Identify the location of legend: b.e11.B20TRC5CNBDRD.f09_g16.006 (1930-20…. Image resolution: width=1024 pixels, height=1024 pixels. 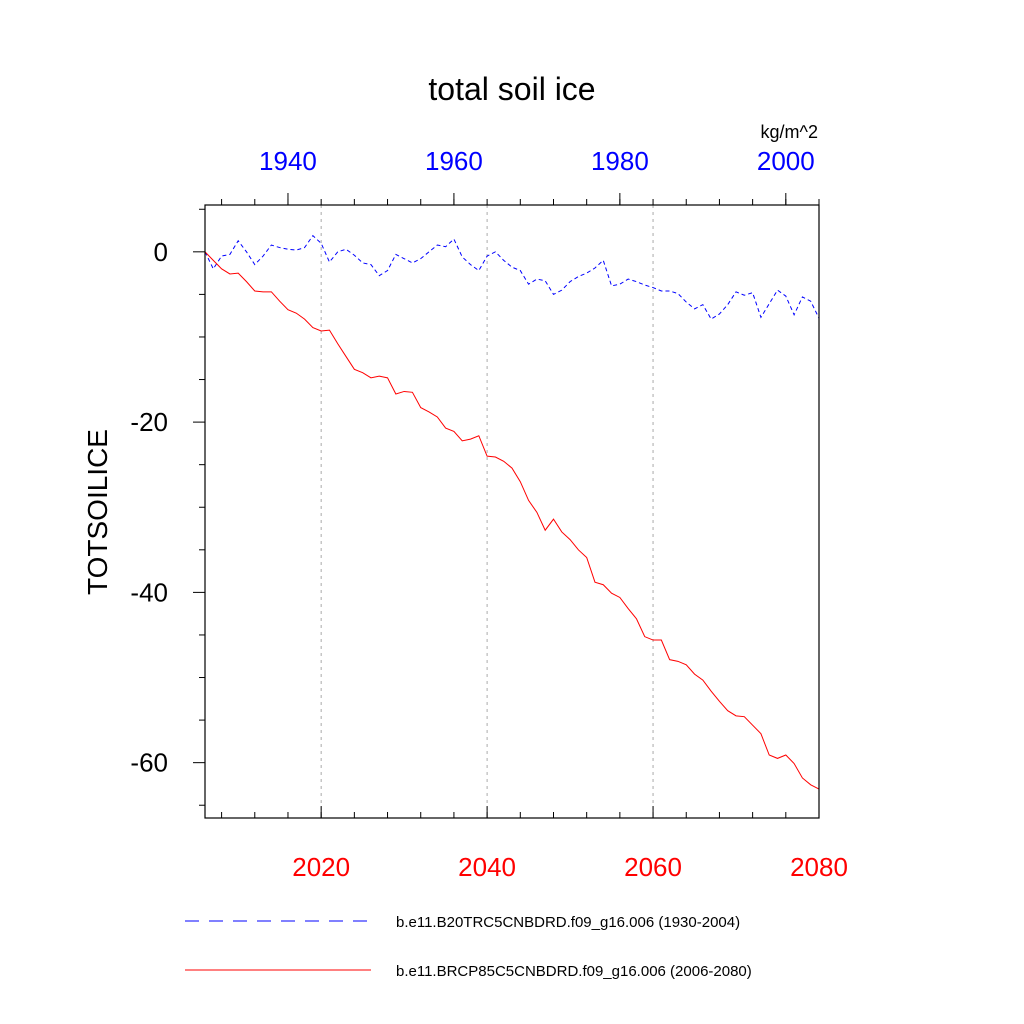
(468, 947).